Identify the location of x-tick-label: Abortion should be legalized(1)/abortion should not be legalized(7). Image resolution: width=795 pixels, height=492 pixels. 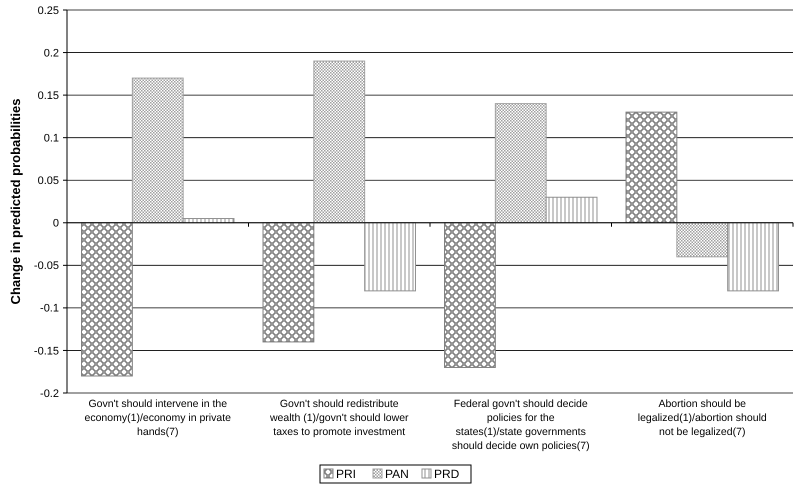
(702, 418).